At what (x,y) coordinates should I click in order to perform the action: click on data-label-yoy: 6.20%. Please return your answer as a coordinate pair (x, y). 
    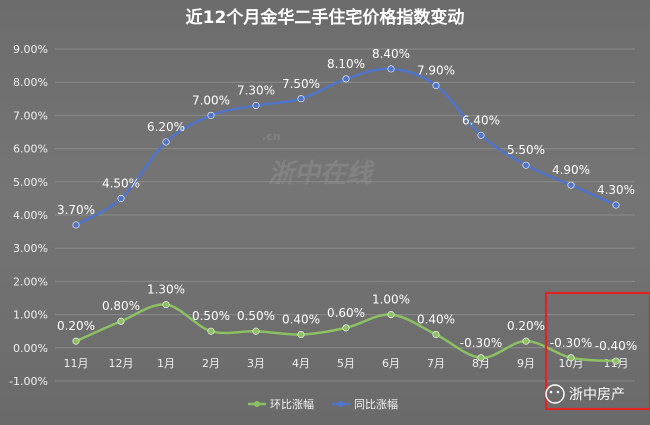
    Looking at the image, I should click on (166, 127).